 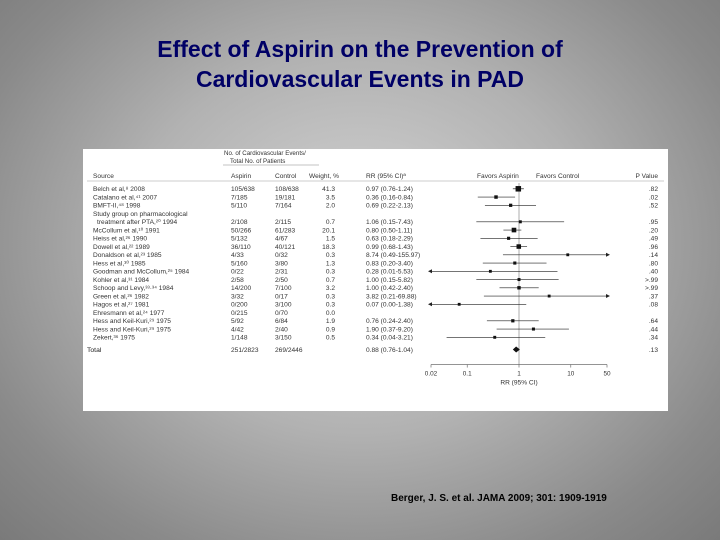 I want to click on row-17-weight: 0.5, so click(x=330, y=338).